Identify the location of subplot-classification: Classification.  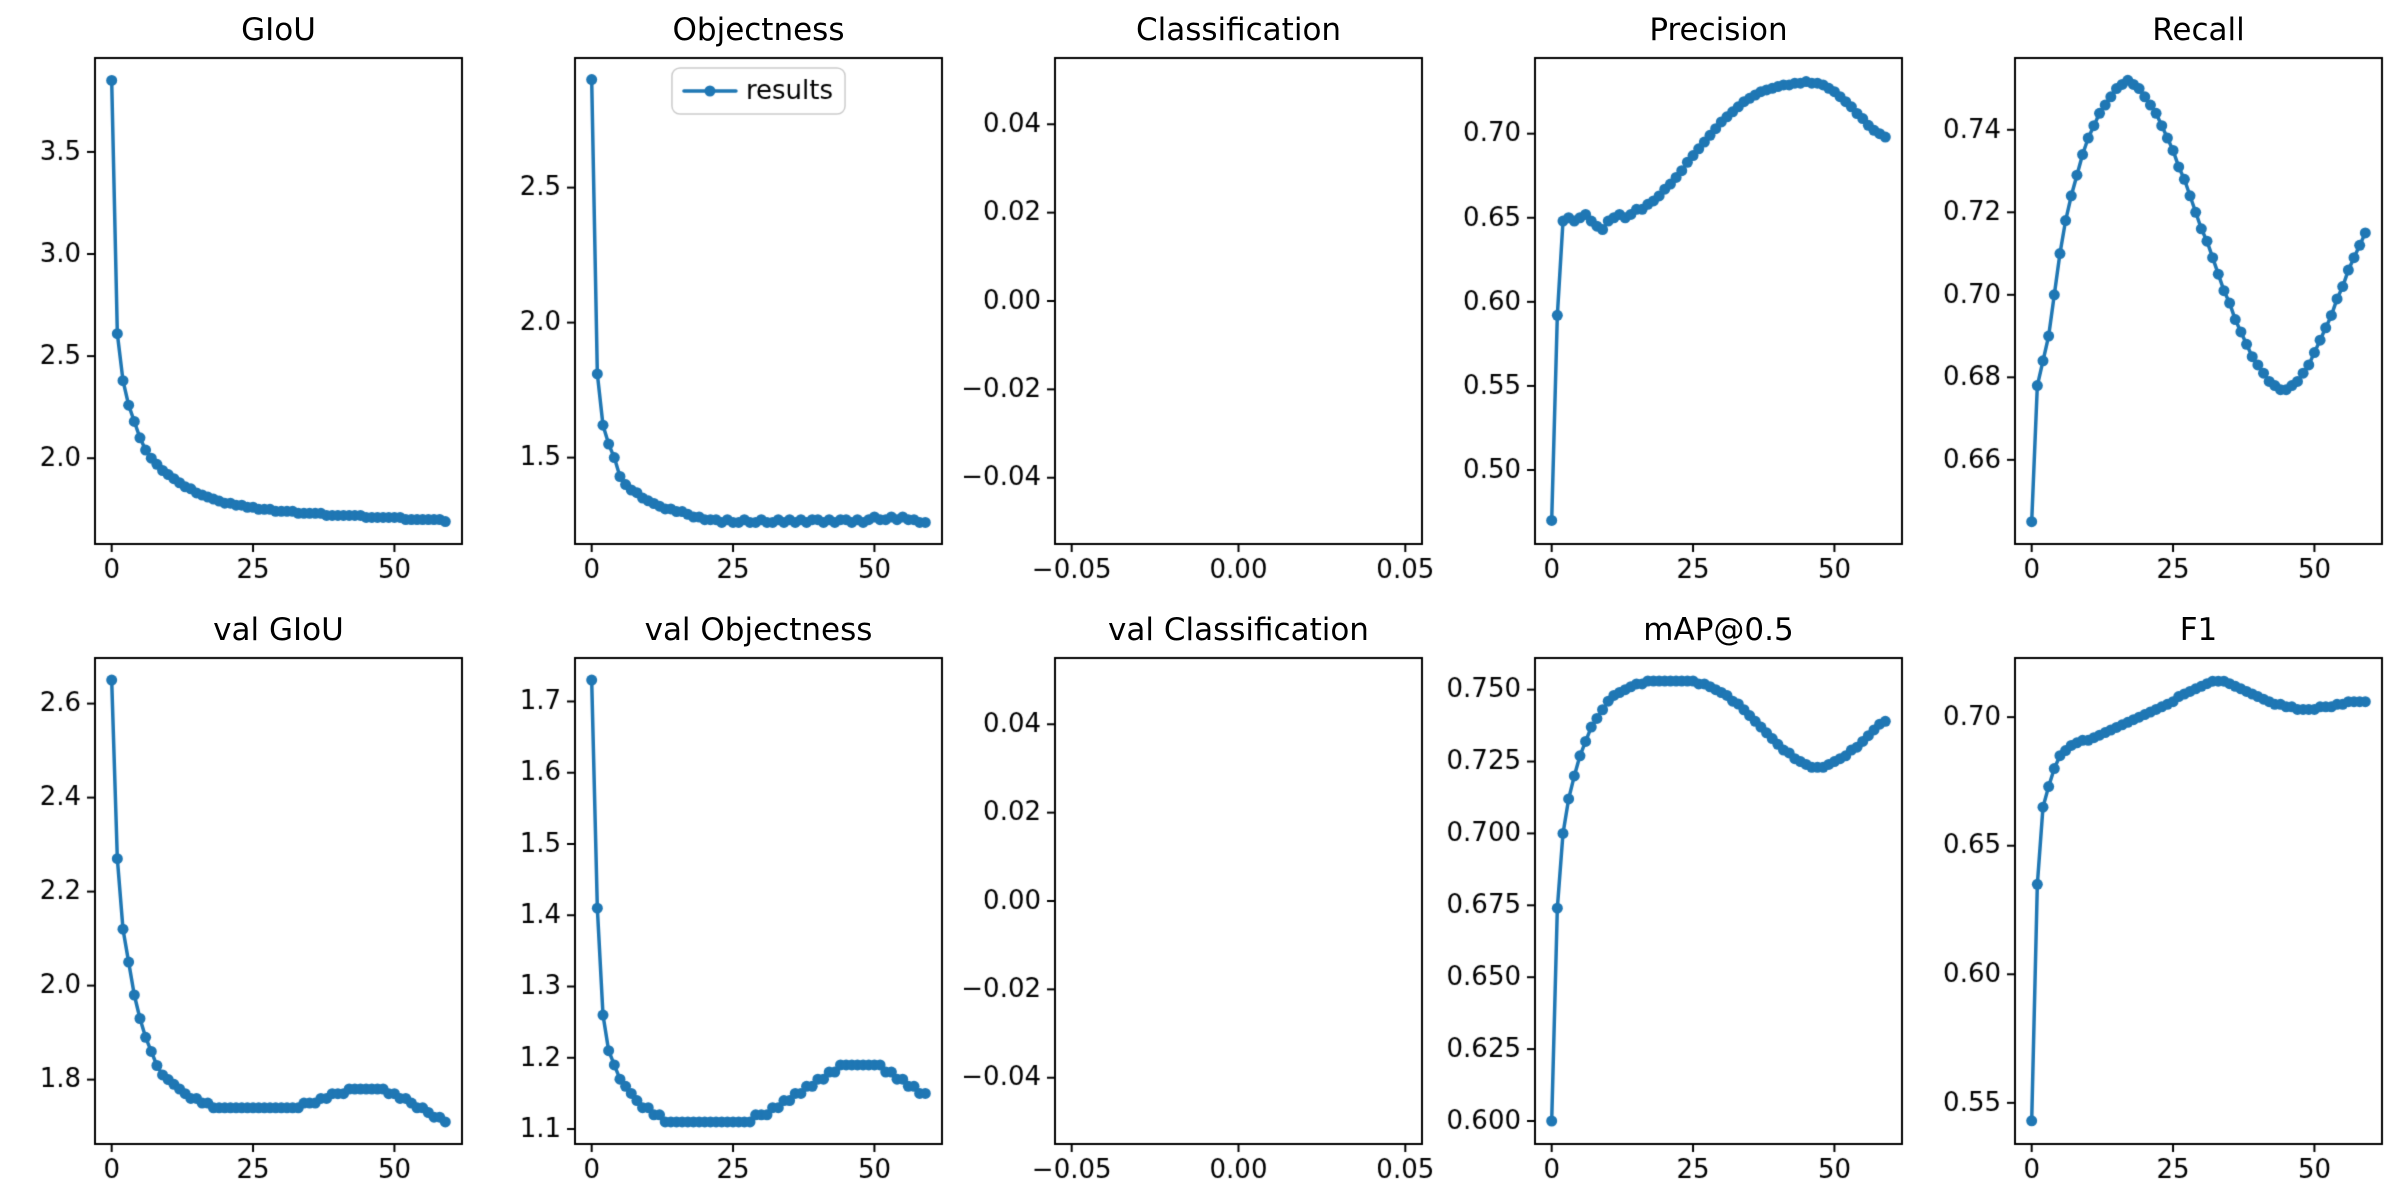
(1200, 300).